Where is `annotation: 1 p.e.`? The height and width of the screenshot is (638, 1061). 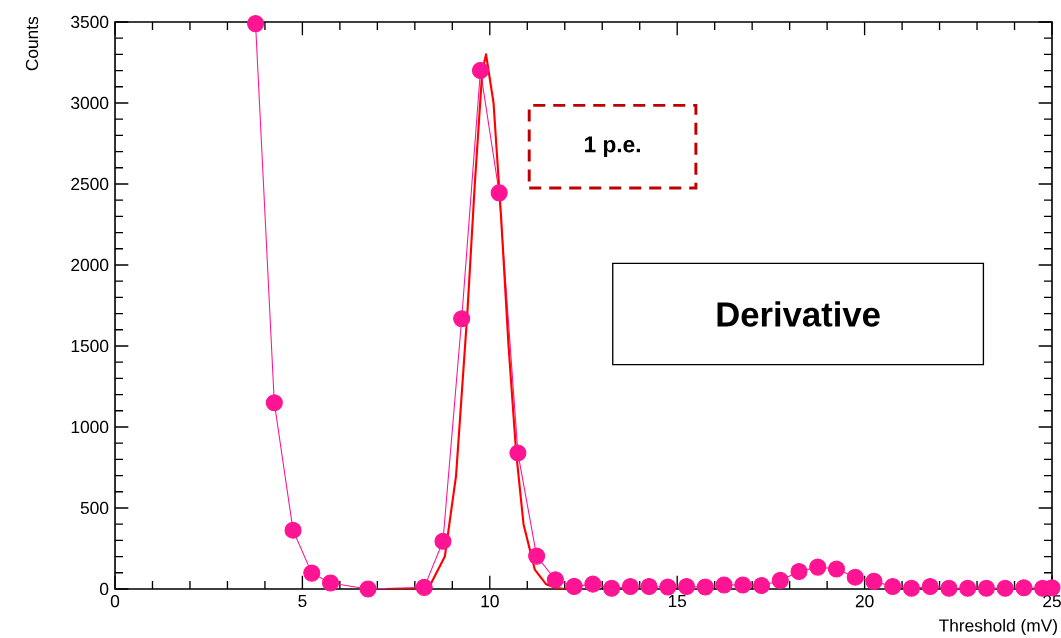
annotation: 1 p.e. is located at coordinates (612, 146).